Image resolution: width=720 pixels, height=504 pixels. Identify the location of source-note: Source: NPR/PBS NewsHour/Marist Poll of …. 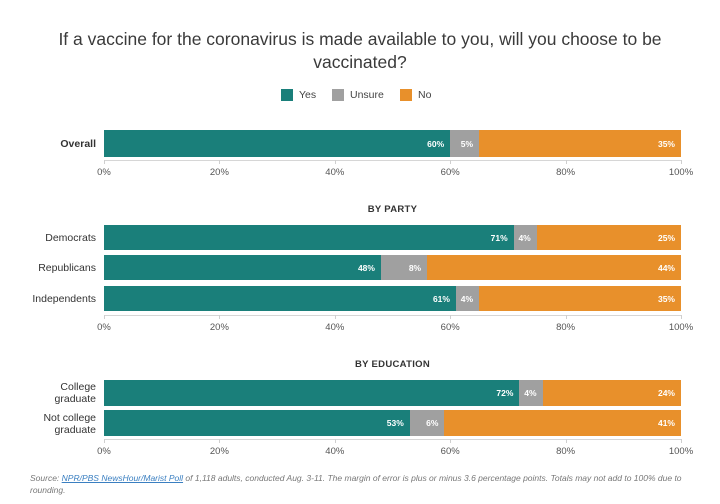
(360, 484).